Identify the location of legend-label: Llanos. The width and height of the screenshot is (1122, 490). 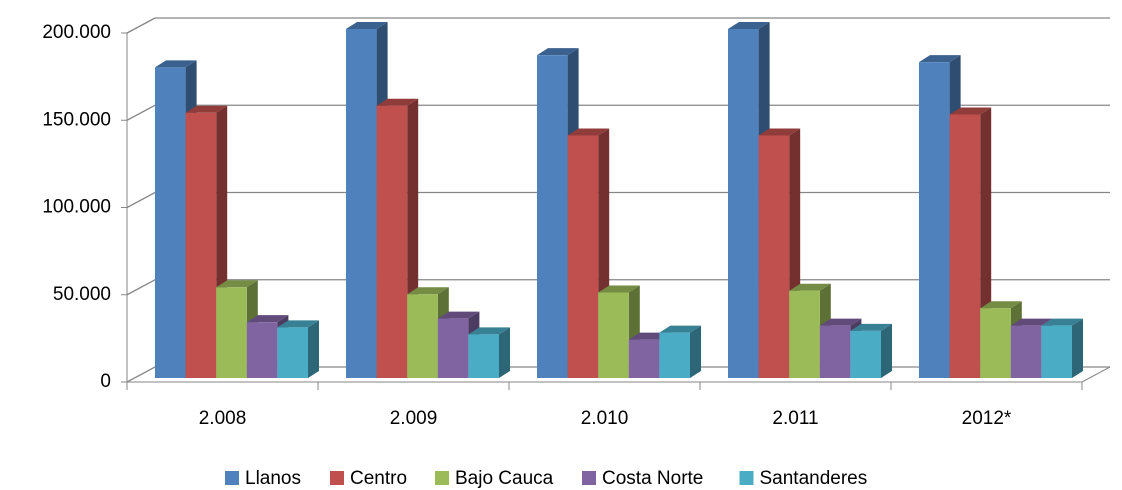
(273, 478).